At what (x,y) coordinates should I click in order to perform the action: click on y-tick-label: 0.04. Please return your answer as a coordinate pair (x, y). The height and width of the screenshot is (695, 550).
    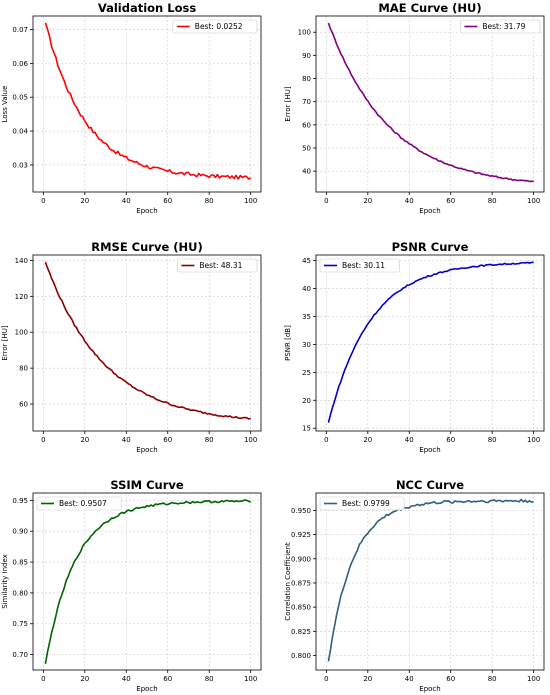
    Looking at the image, I should click on (20, 132).